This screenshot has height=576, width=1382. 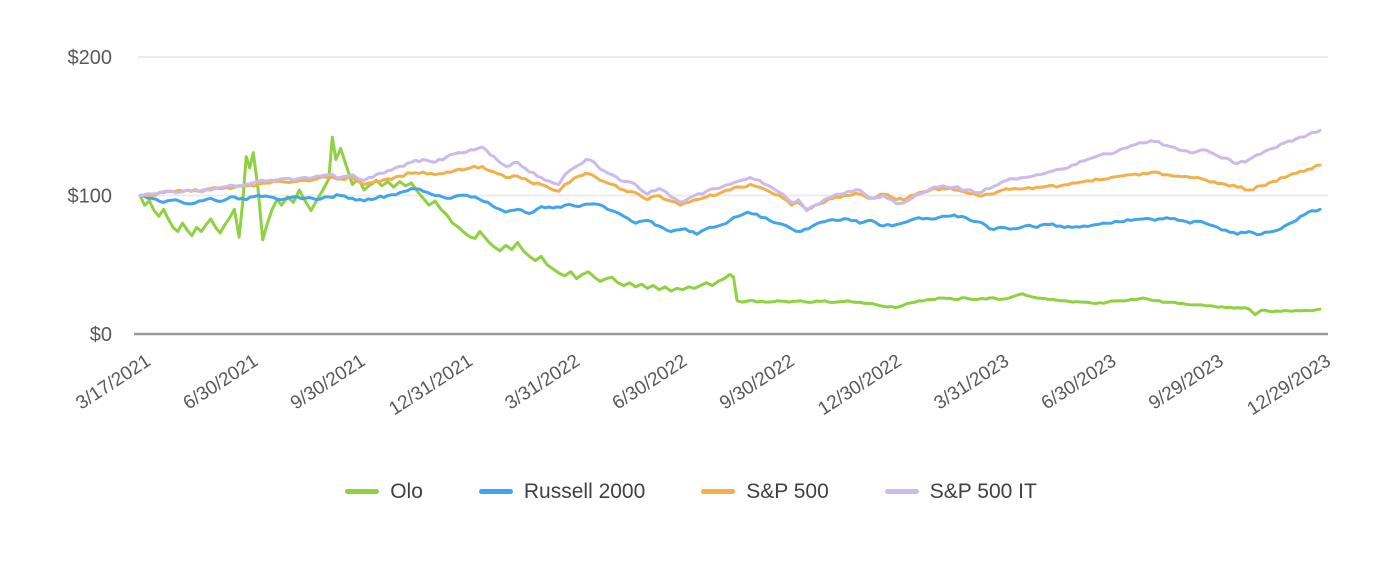 What do you see at coordinates (1186, 383) in the screenshot?
I see `x-axis-tick-label: 9/29/2023` at bounding box center [1186, 383].